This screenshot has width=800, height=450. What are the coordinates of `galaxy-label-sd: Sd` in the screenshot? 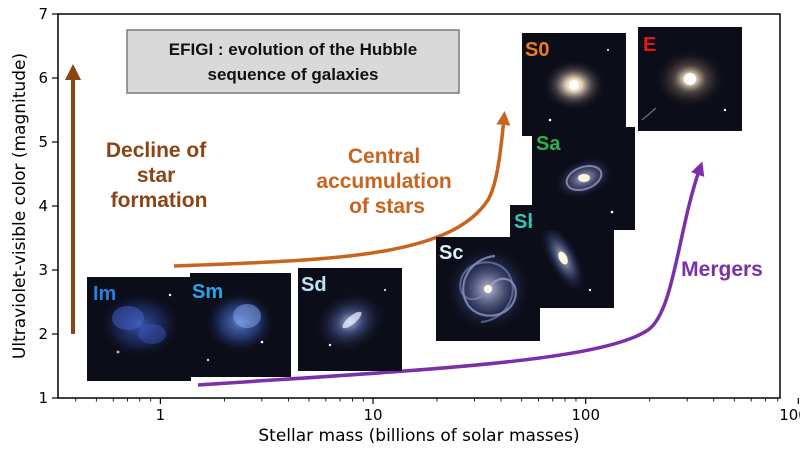 It's located at (314, 285).